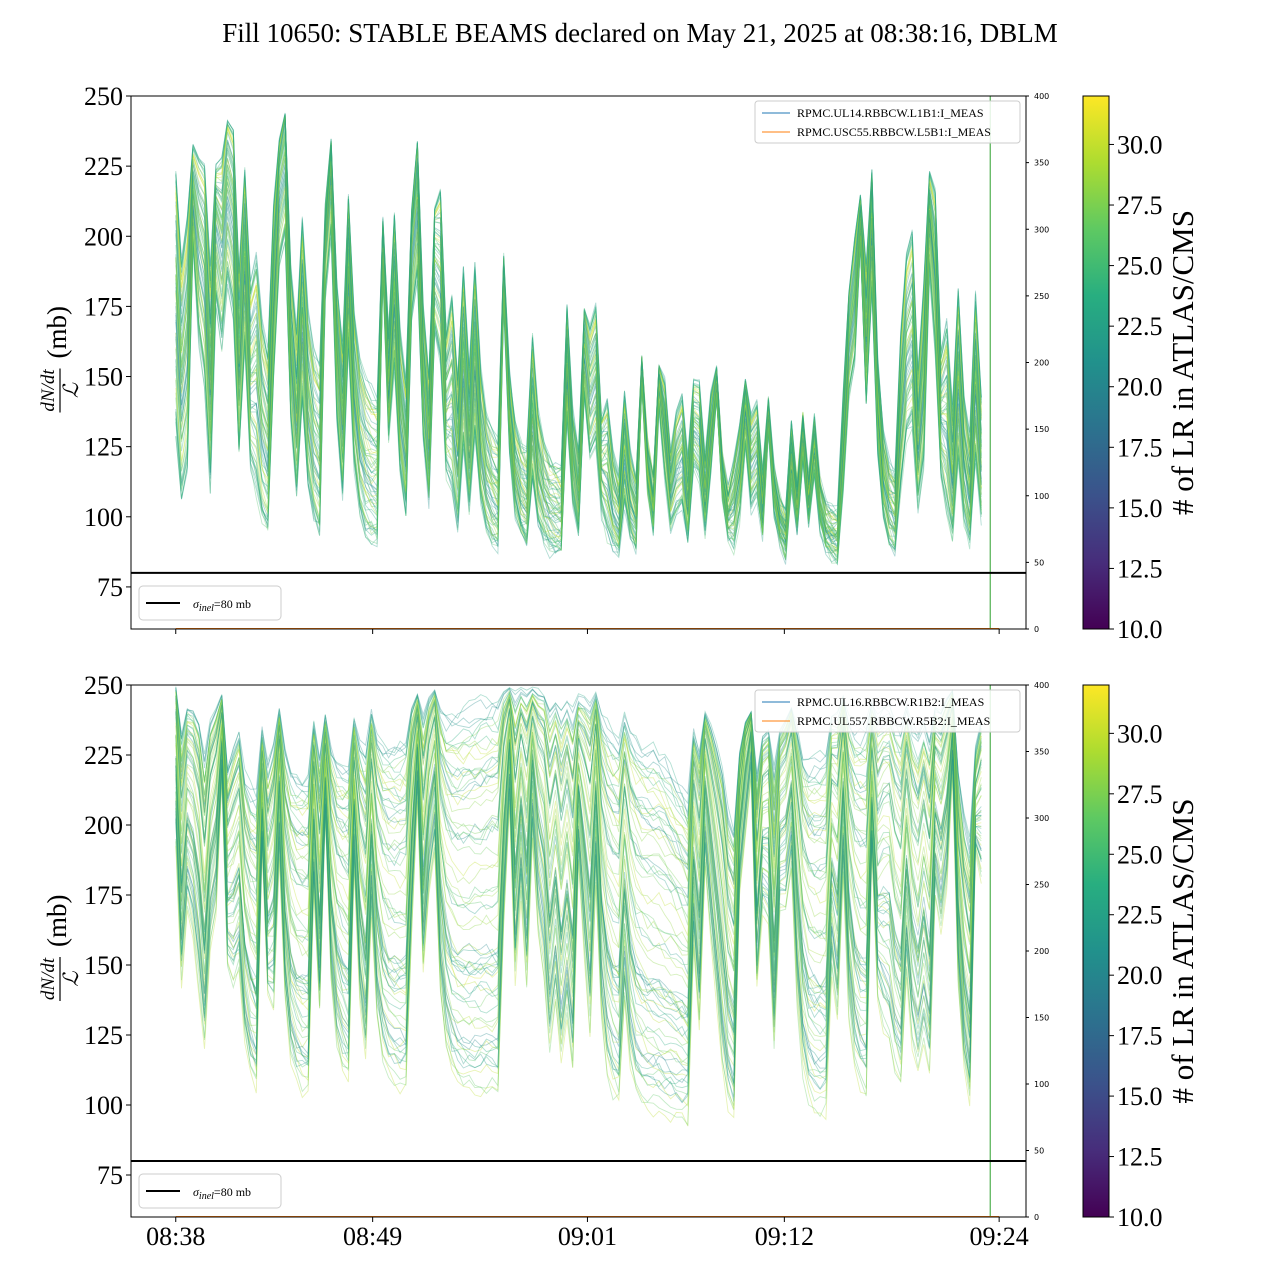  I want to click on legend-entry: RPMC.UL14.RBBCW.L1B1:I_MEAS, so click(890, 113).